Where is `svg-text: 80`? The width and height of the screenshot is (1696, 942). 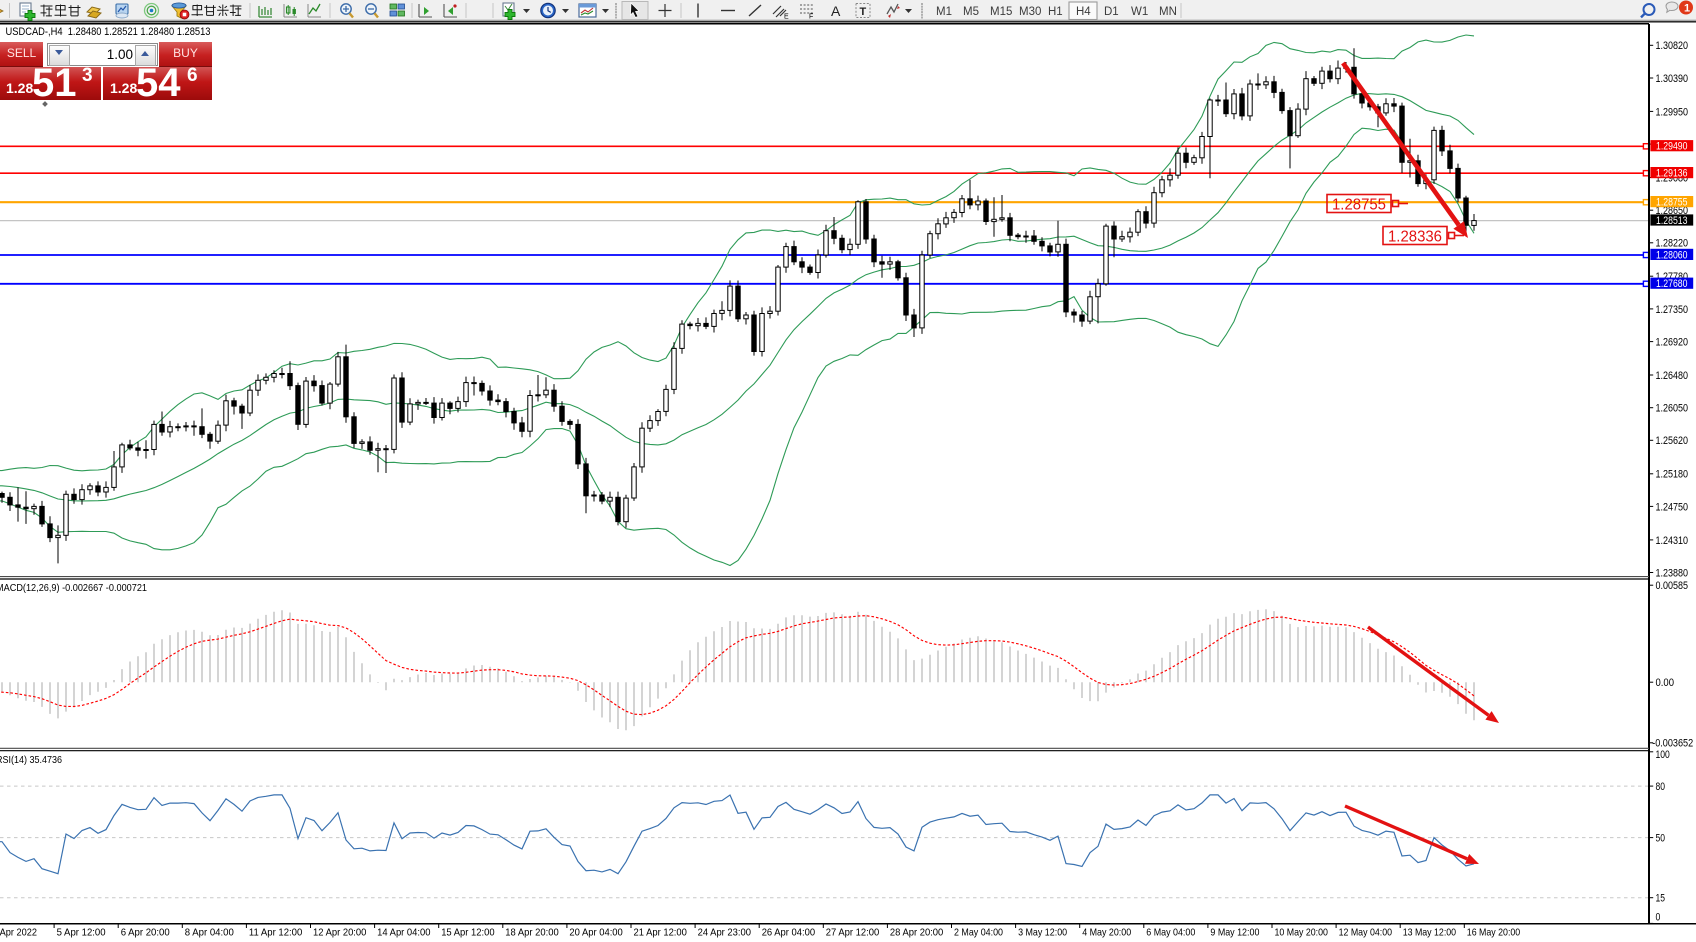
svg-text: 80 is located at coordinates (1661, 787).